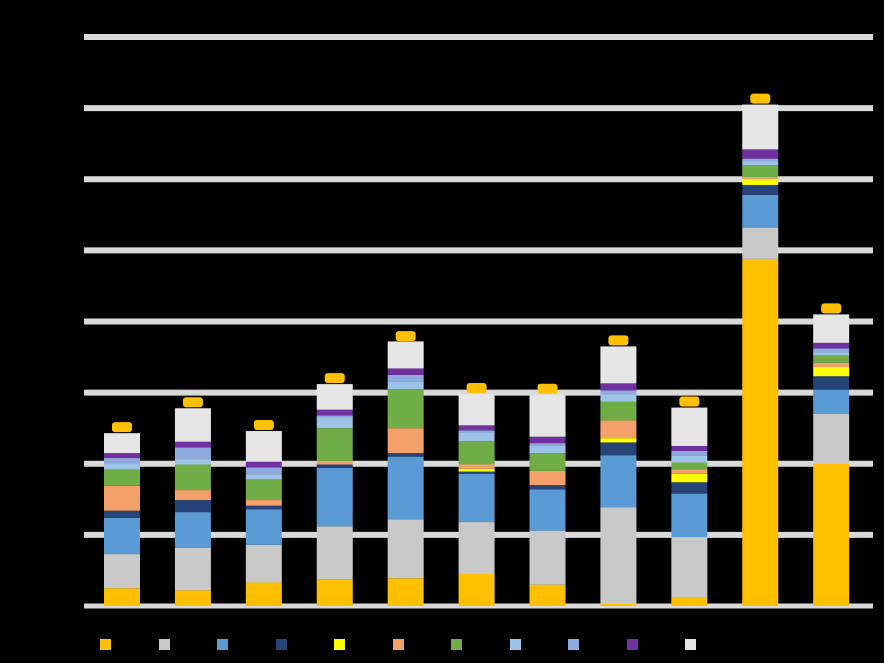 The width and height of the screenshot is (884, 663). What do you see at coordinates (480, 645) in the screenshot?
I see `legend` at bounding box center [480, 645].